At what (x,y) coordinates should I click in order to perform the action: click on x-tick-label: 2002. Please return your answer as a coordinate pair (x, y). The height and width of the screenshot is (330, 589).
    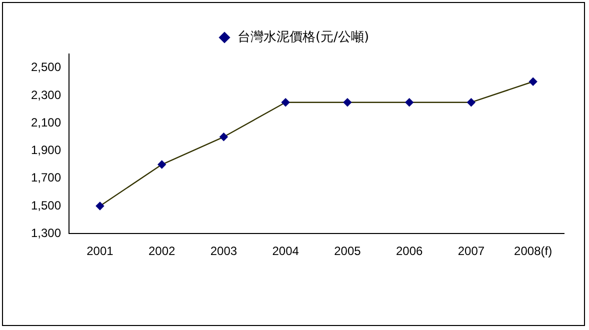
    Looking at the image, I should click on (162, 251).